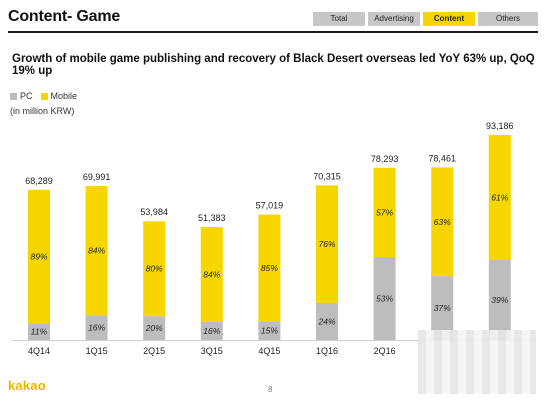 This screenshot has width=546, height=402. I want to click on legend-label-mobile: Mobile, so click(64, 96).